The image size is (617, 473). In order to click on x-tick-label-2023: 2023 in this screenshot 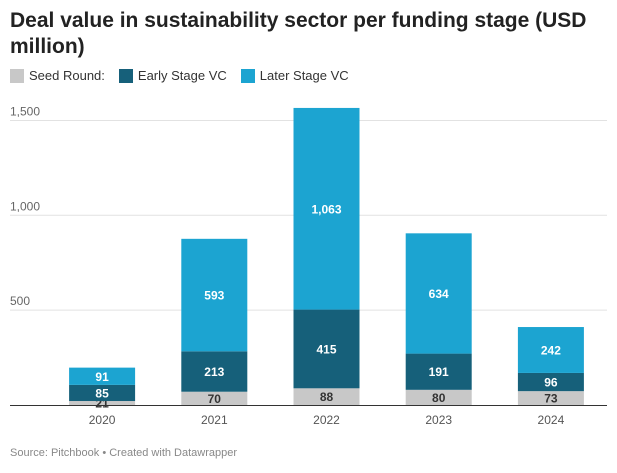, I will do `click(438, 420)`.